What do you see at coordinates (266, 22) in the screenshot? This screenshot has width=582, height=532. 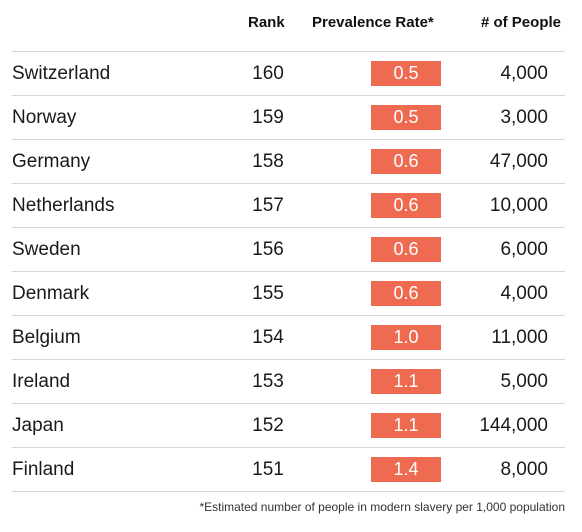 I see `rank-column-header: Rank` at bounding box center [266, 22].